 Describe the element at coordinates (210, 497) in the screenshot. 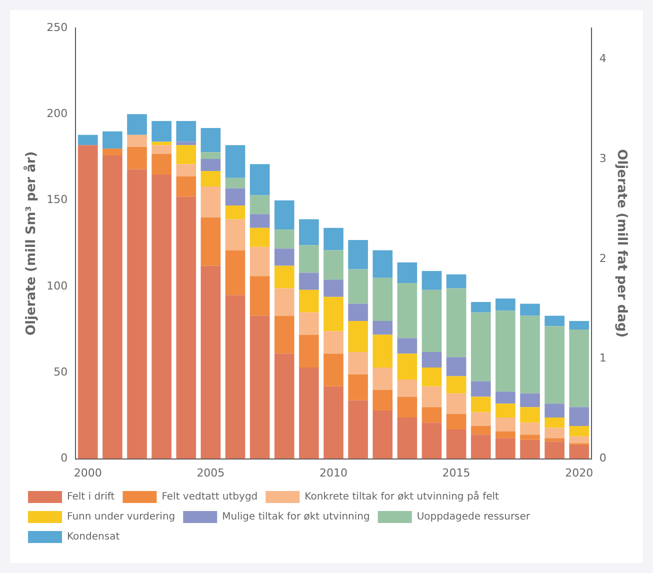

I see `legend-label: Felt vedtatt utbygd` at that location.